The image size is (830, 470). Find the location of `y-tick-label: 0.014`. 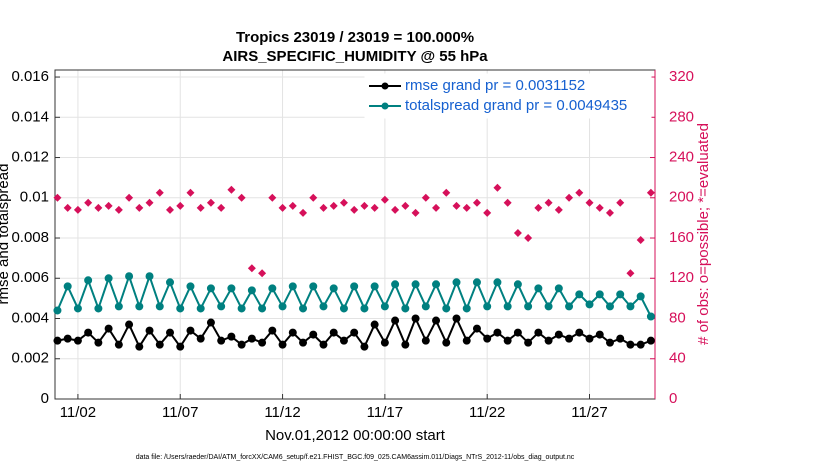

y-tick-label: 0.014 is located at coordinates (30, 116).